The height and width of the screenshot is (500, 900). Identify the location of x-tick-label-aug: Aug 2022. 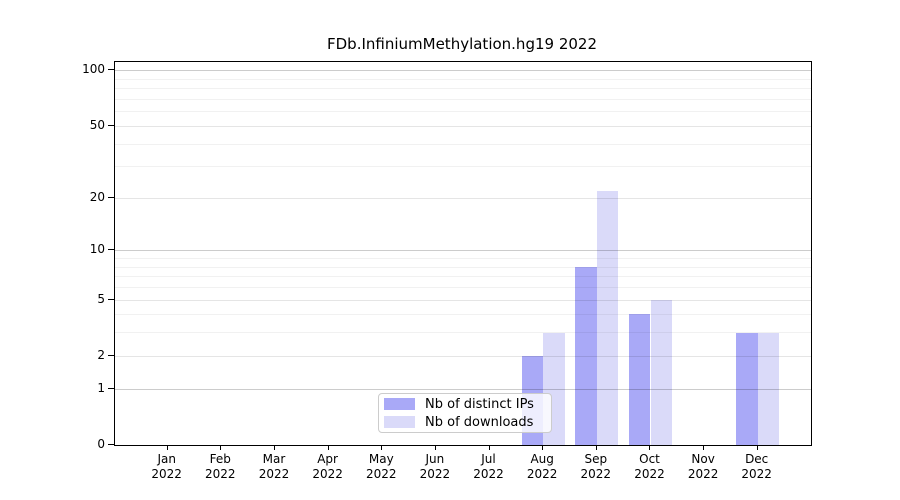
(542, 467).